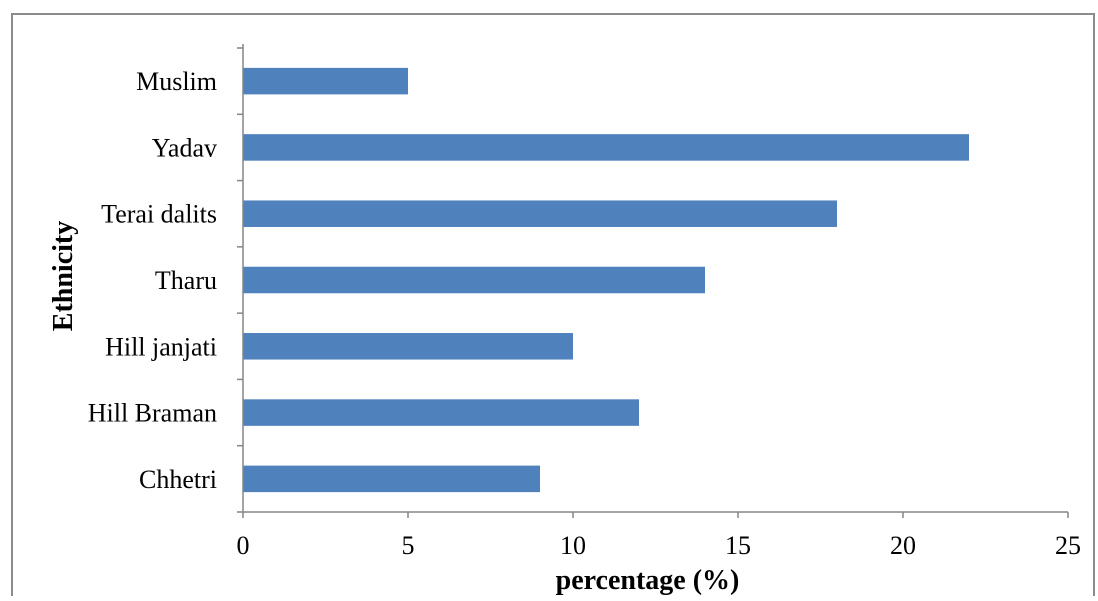 This screenshot has width=1098, height=601. I want to click on x-tick-label: 5, so click(408, 545).